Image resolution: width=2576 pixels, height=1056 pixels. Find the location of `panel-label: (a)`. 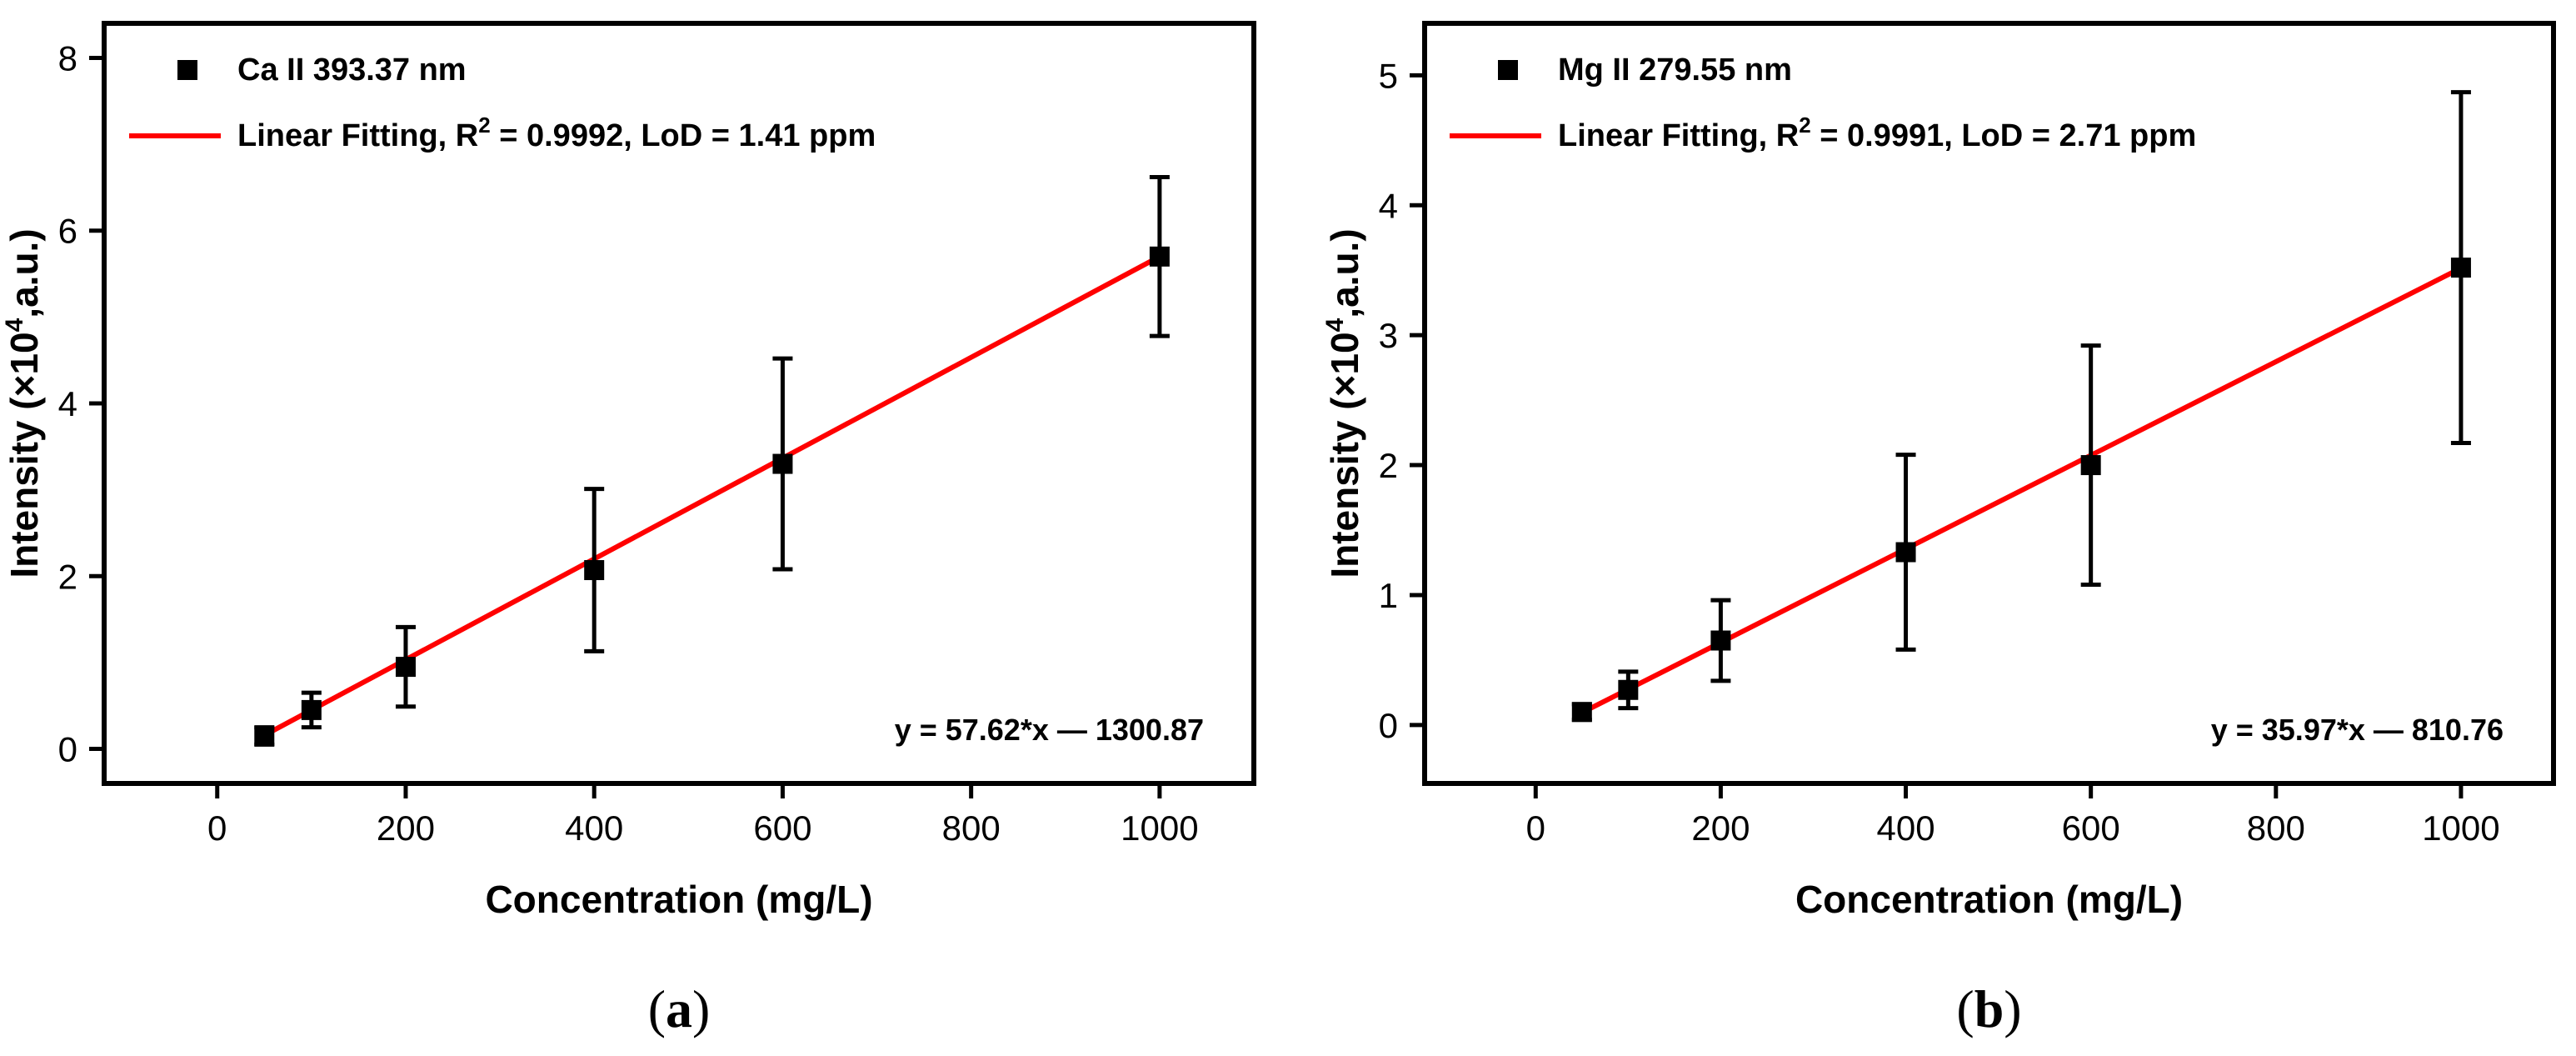

panel-label: (a) is located at coordinates (679, 1008).